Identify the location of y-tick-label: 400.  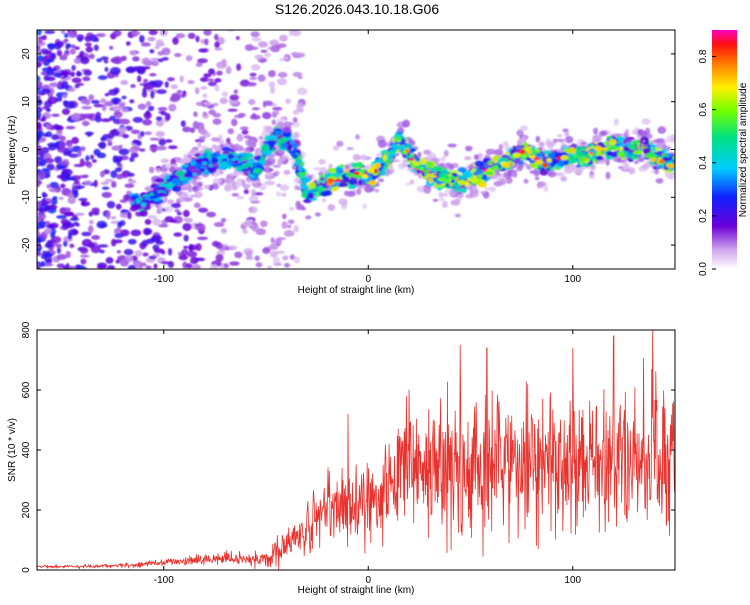
(26, 449).